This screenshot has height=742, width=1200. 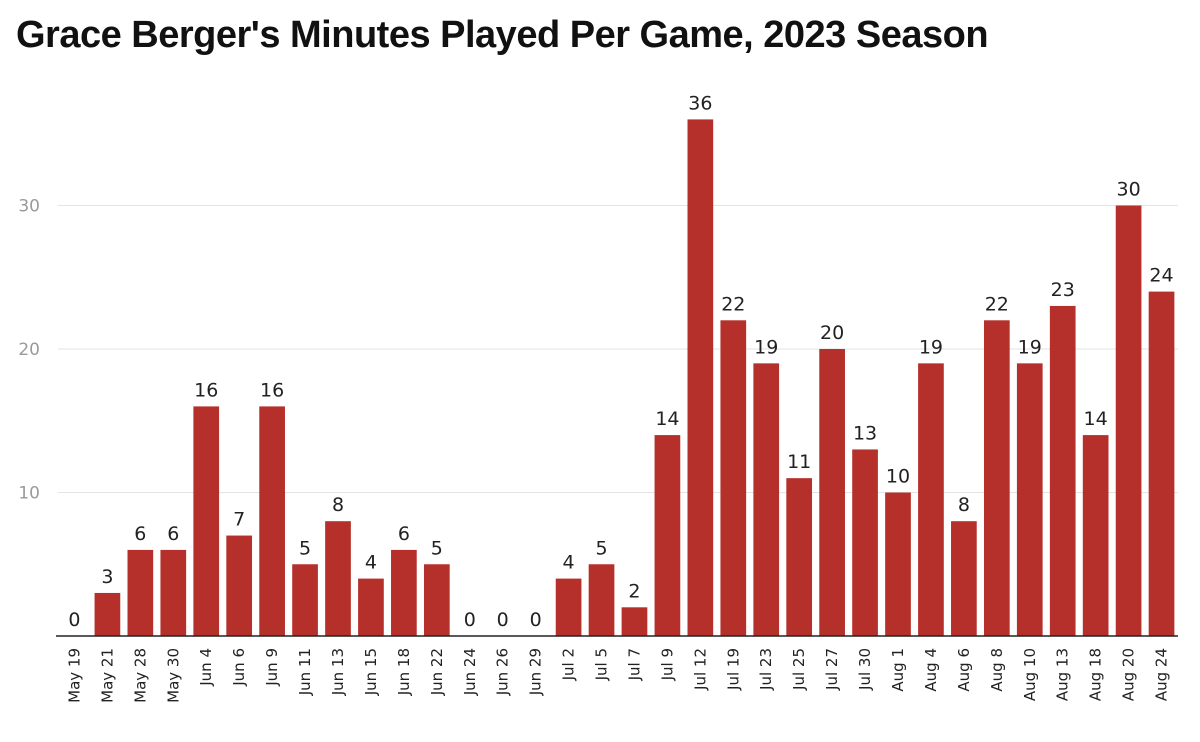 What do you see at coordinates (700, 103) in the screenshot?
I see `data-label: 36` at bounding box center [700, 103].